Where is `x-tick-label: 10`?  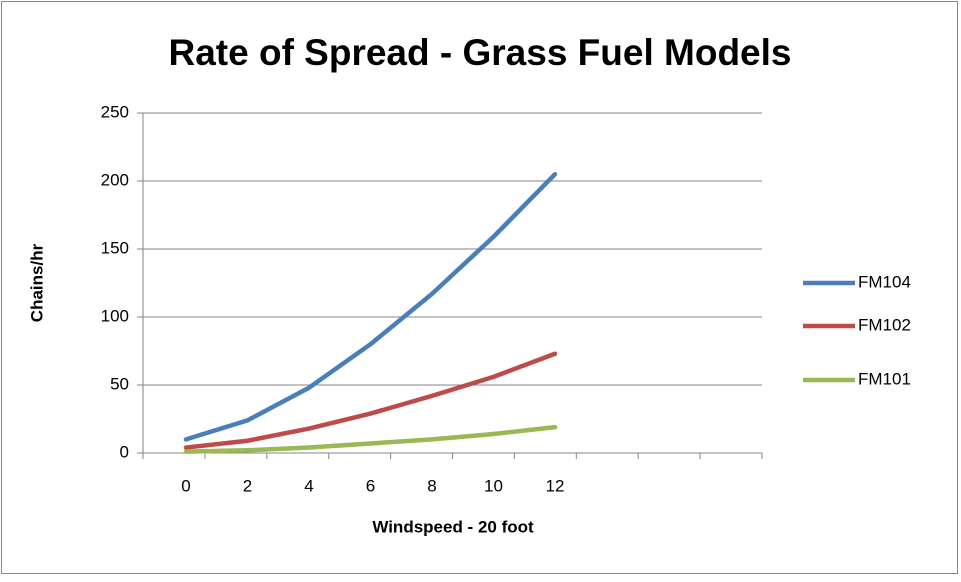 x-tick-label: 10 is located at coordinates (493, 485).